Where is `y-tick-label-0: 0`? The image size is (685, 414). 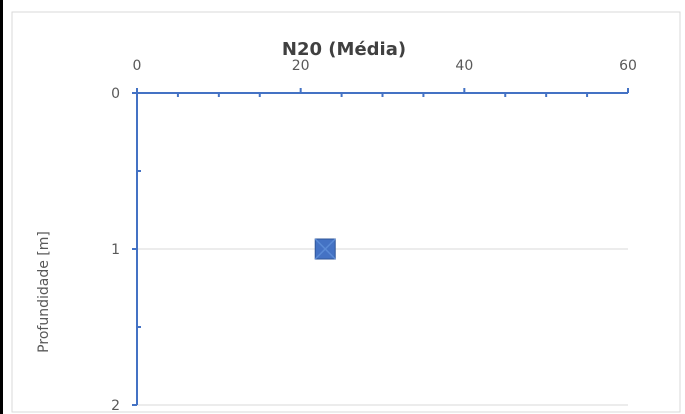 y-tick-label-0: 0 is located at coordinates (115, 94).